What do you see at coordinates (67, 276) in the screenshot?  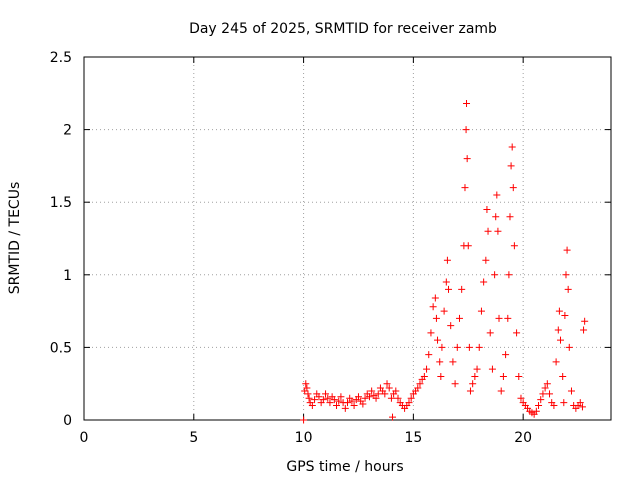 I see `y-tick-label-2: 1` at bounding box center [67, 276].